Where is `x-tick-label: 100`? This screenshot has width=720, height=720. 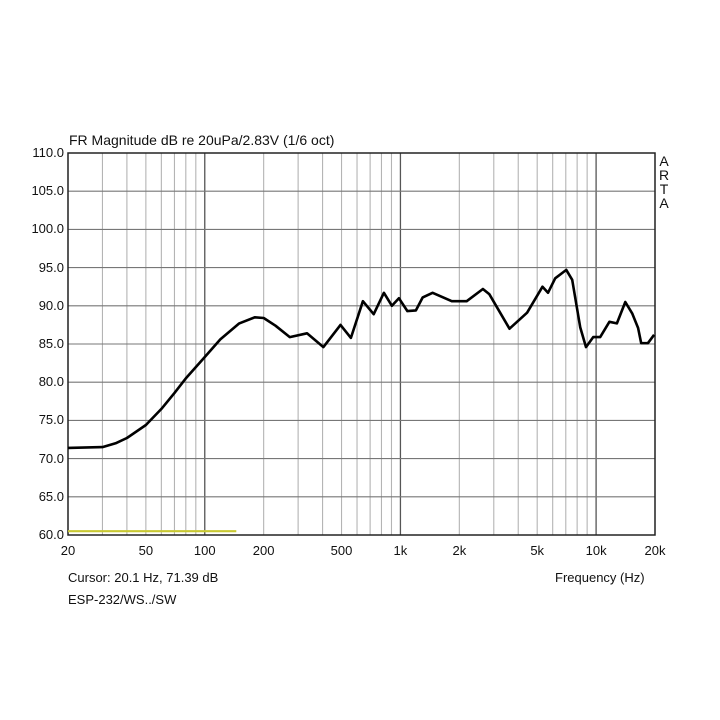 x-tick-label: 100 is located at coordinates (204, 550).